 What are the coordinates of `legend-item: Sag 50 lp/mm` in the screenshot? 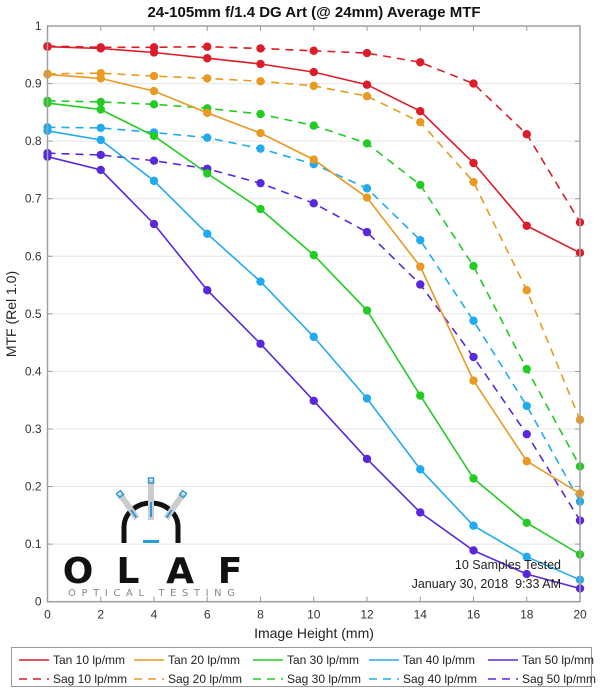 It's located at (542, 679).